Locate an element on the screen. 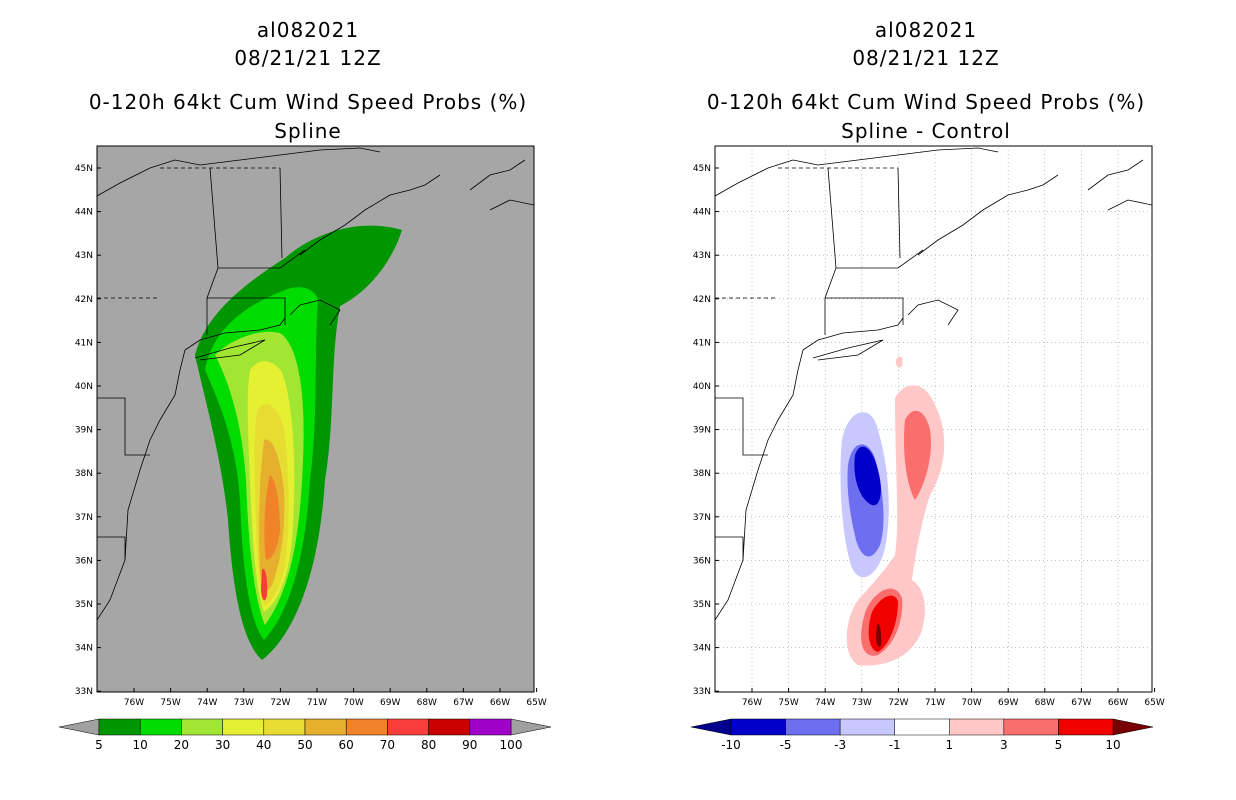 This screenshot has width=1236, height=800. colorbar-label: 100 is located at coordinates (511, 745).